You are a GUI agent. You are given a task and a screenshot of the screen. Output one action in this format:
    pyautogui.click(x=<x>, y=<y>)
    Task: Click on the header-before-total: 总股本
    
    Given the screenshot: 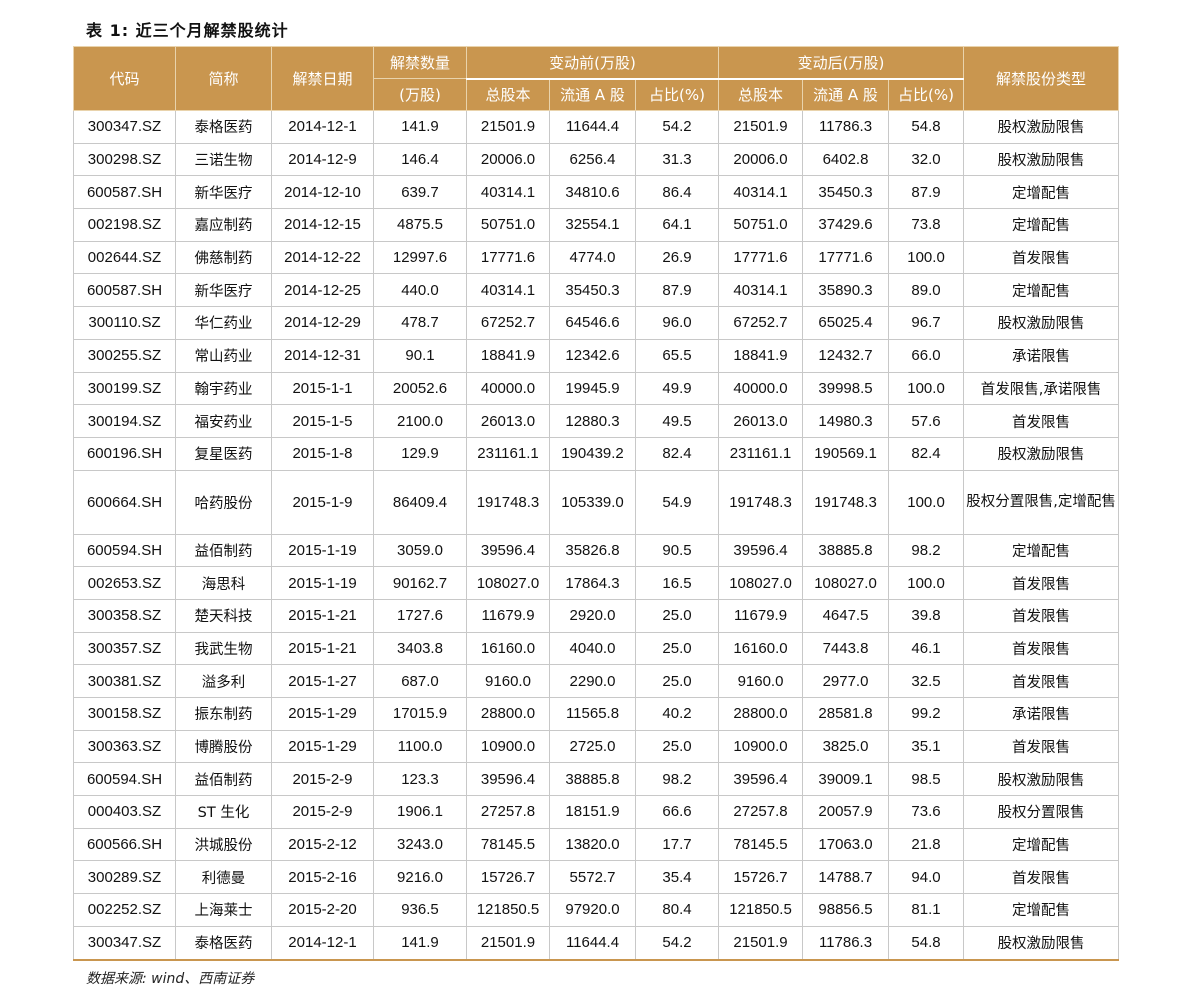 What is the action you would take?
    pyautogui.click(x=508, y=94)
    